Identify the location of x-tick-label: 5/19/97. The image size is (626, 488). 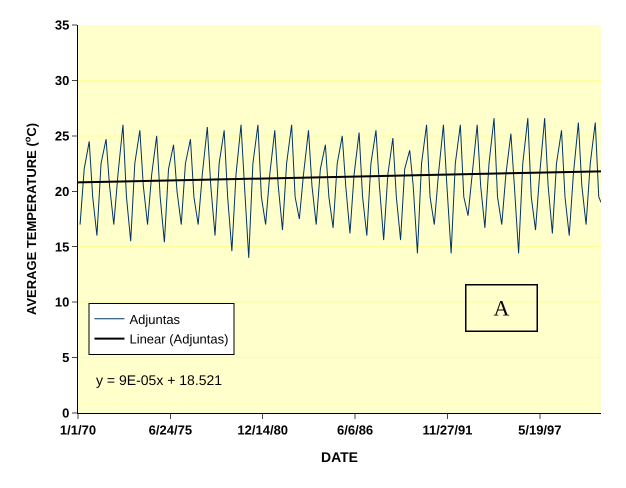
(540, 430).